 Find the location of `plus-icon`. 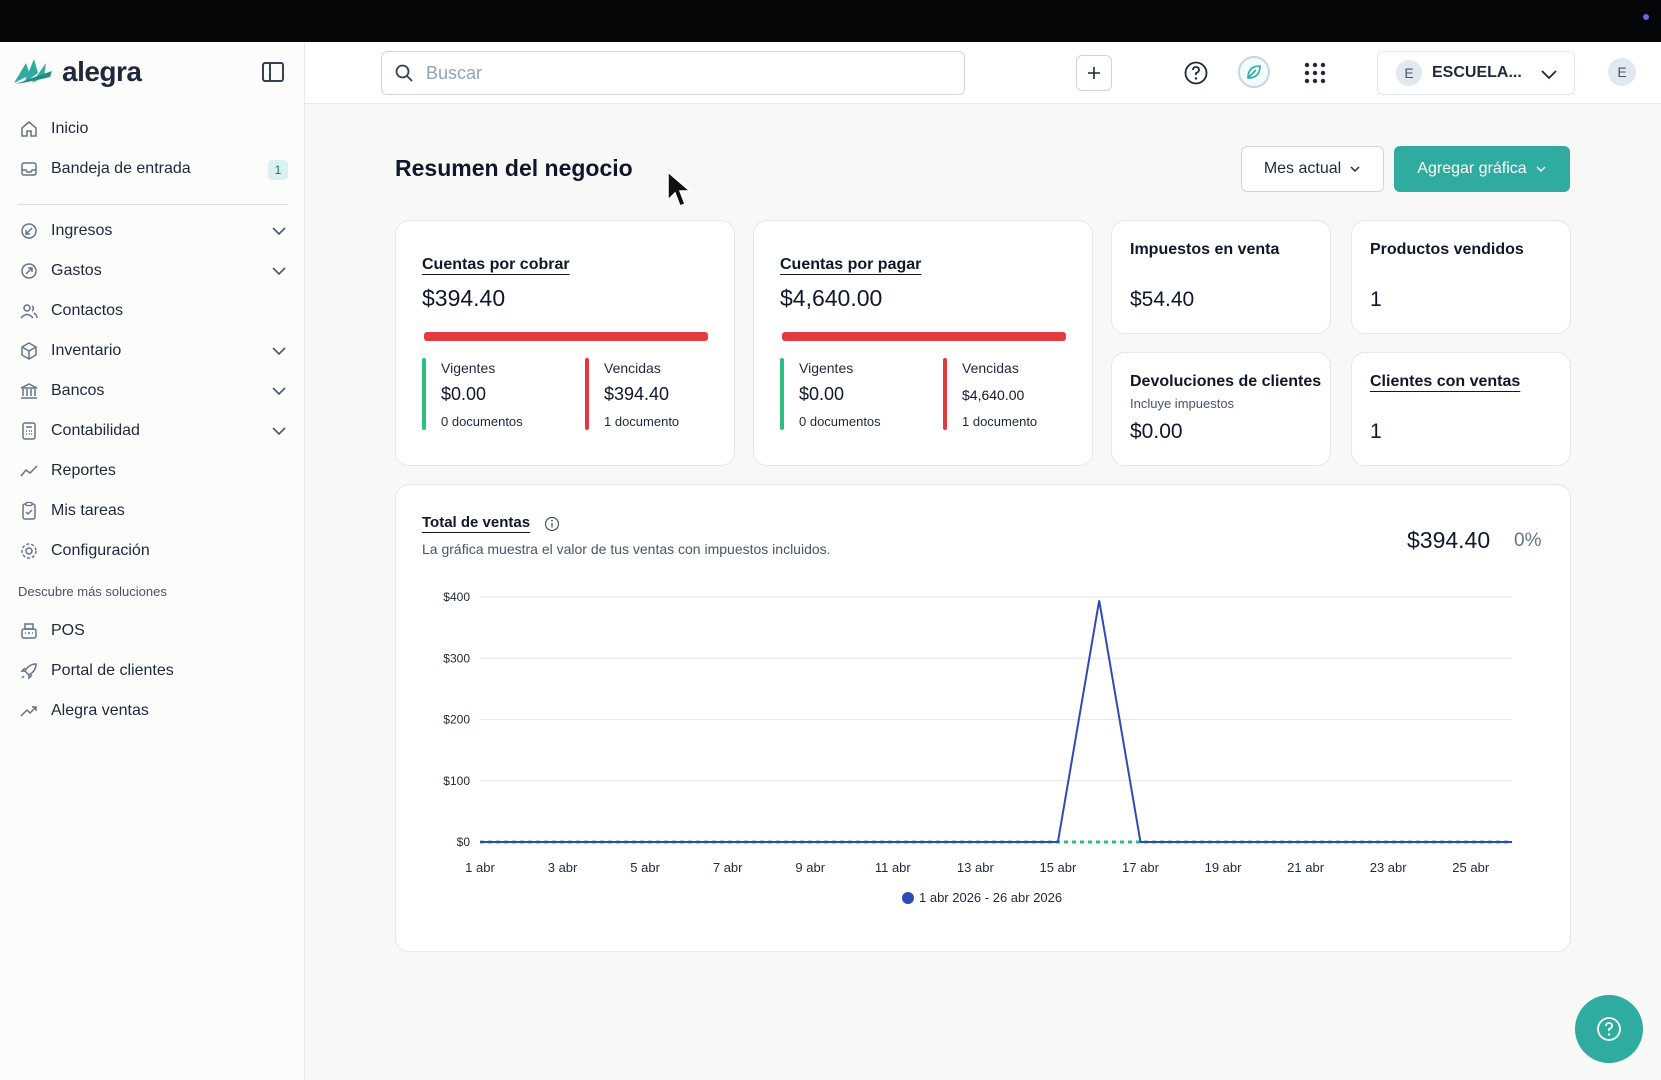

plus-icon is located at coordinates (1094, 73).